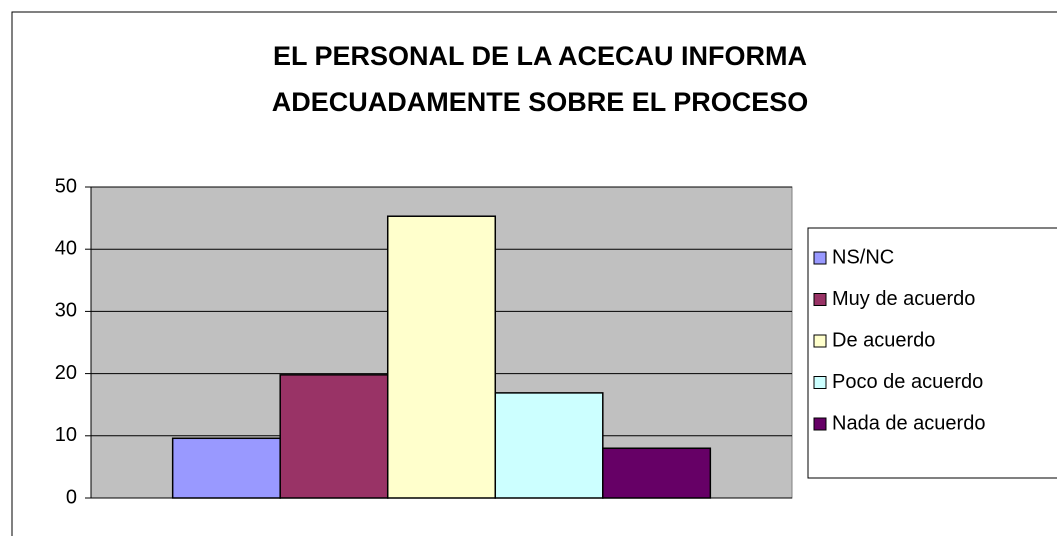  I want to click on legend-label: Muy de acuerdo, so click(903, 299).